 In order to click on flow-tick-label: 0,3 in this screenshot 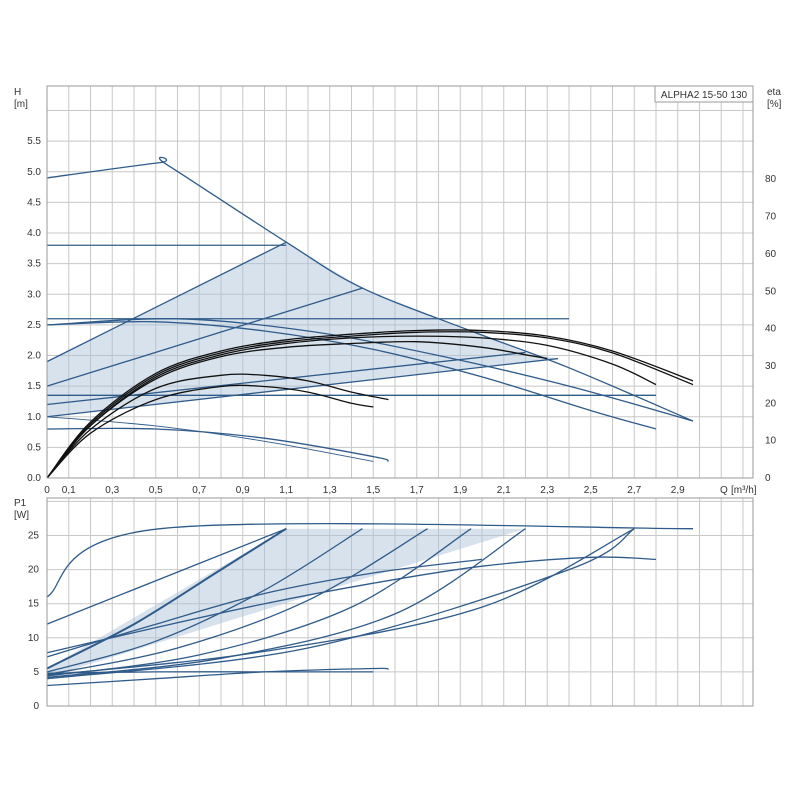, I will do `click(112, 490)`.